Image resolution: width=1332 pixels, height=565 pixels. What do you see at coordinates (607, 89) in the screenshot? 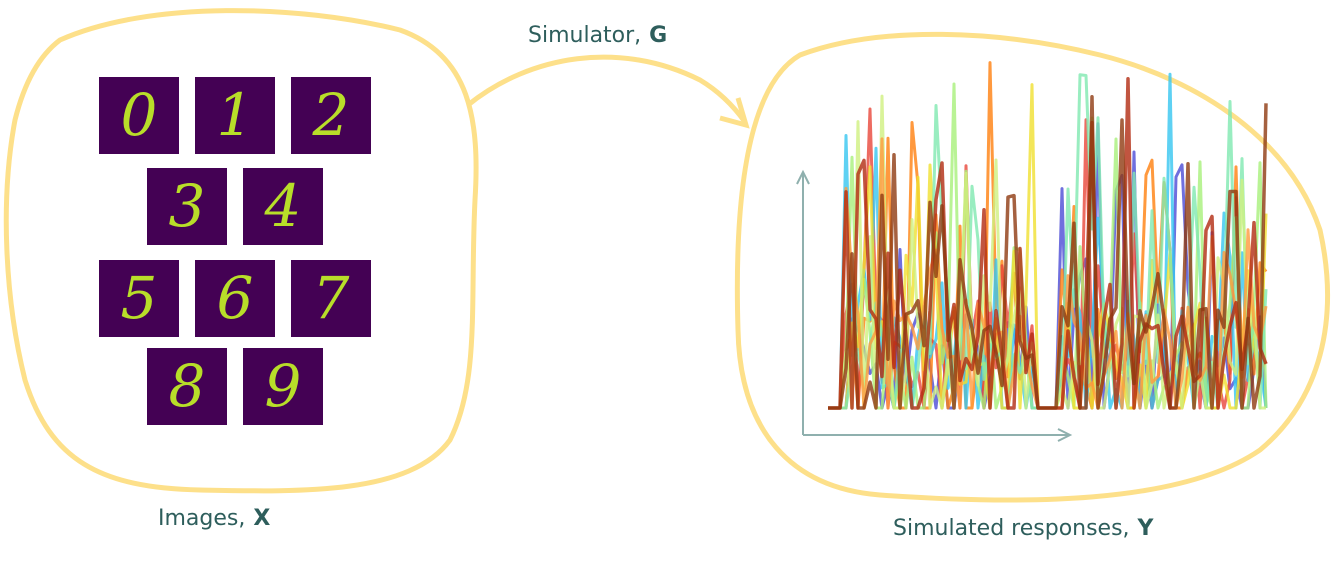
I see `simulator-arrow` at bounding box center [607, 89].